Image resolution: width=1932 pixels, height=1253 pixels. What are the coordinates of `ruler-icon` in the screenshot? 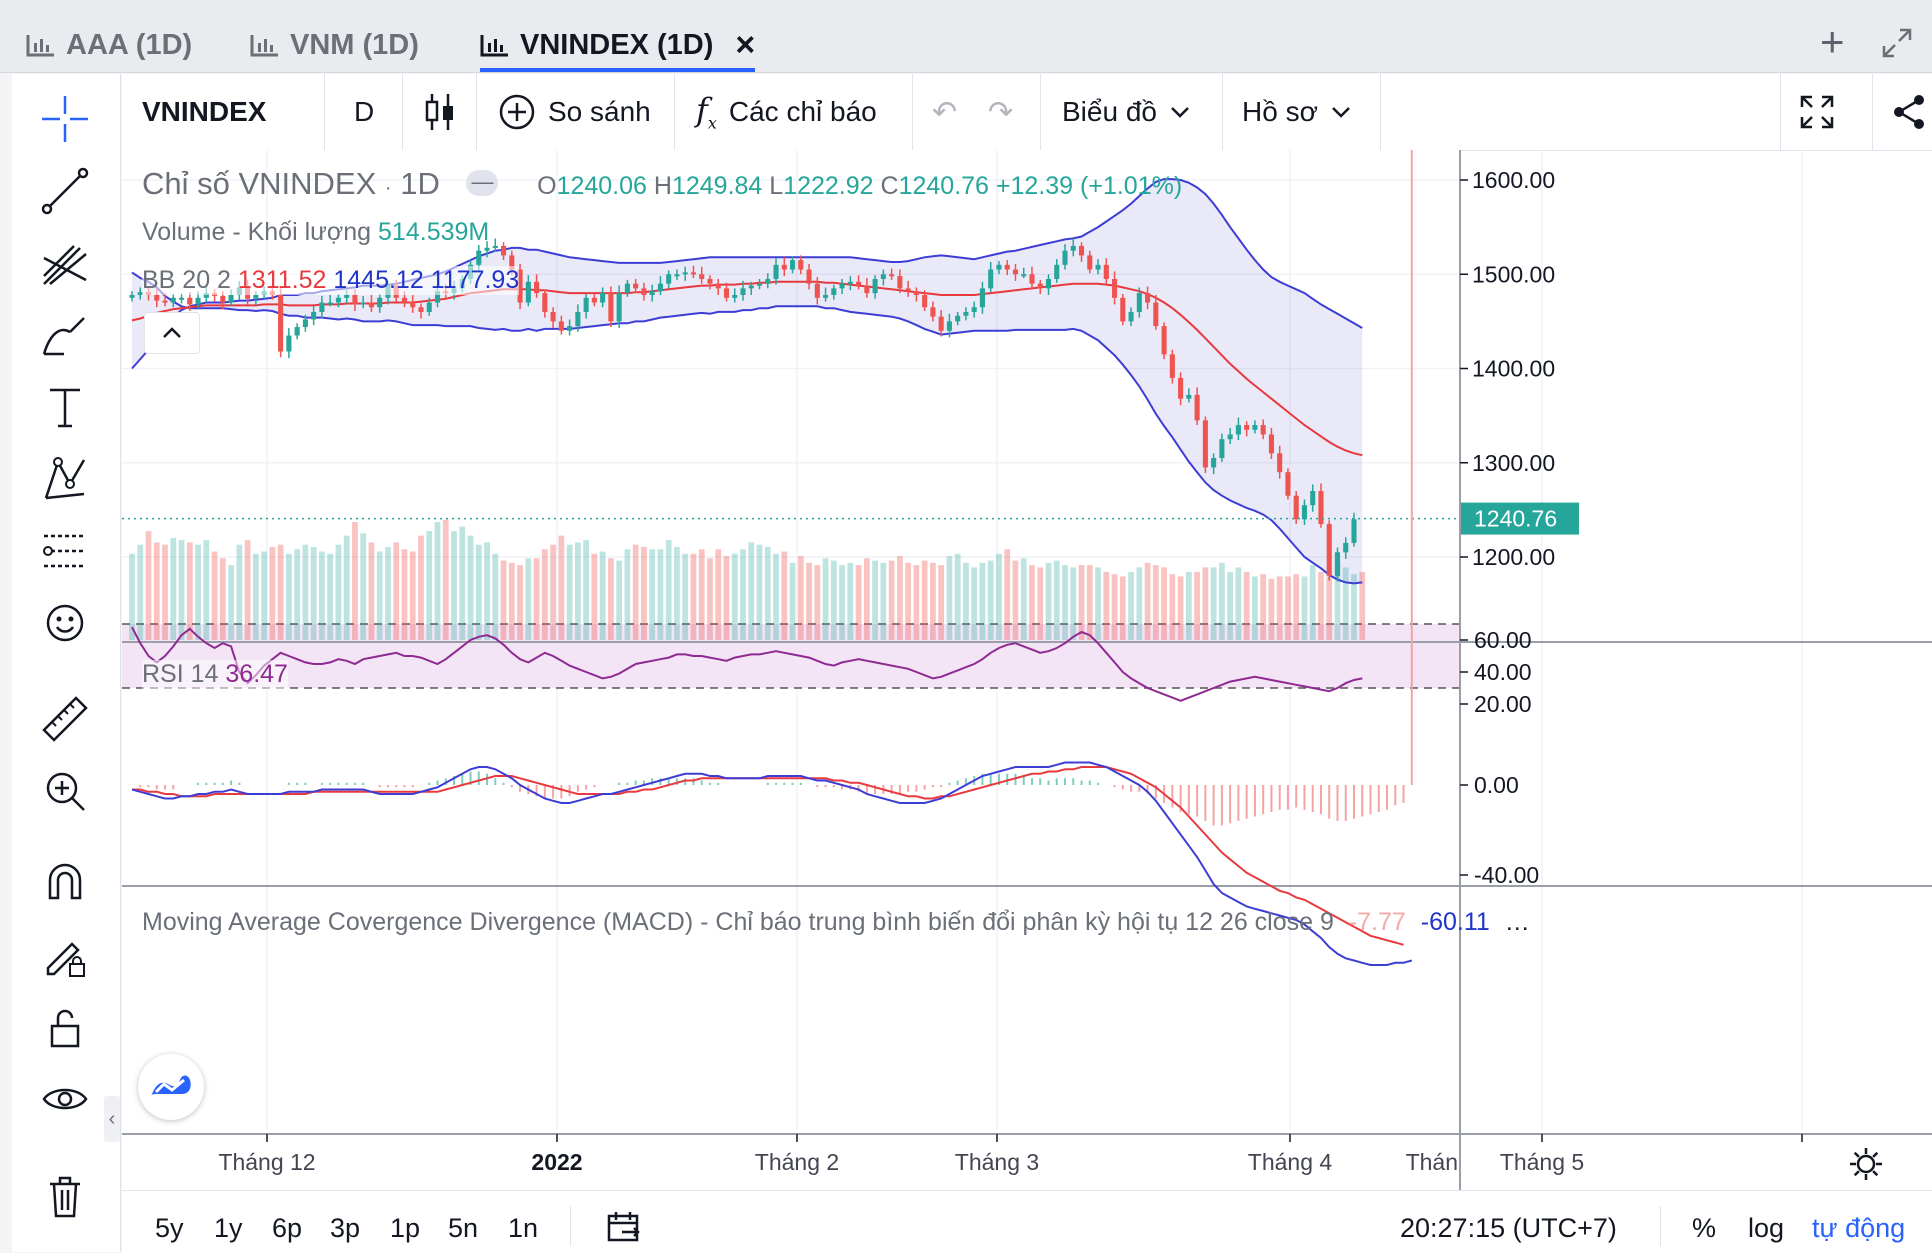 It's located at (65, 719).